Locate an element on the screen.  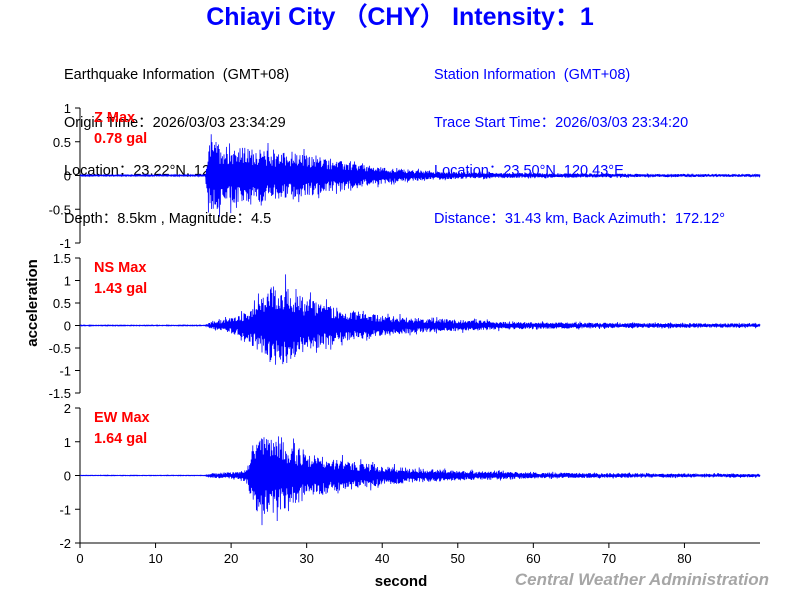
max-label: NS Max is located at coordinates (120, 268).